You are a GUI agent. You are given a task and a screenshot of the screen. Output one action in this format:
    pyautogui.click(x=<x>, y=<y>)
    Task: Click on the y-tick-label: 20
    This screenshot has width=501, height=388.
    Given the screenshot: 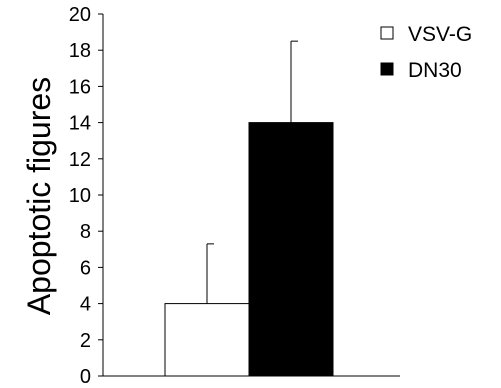 What is the action you would take?
    pyautogui.click(x=80, y=15)
    